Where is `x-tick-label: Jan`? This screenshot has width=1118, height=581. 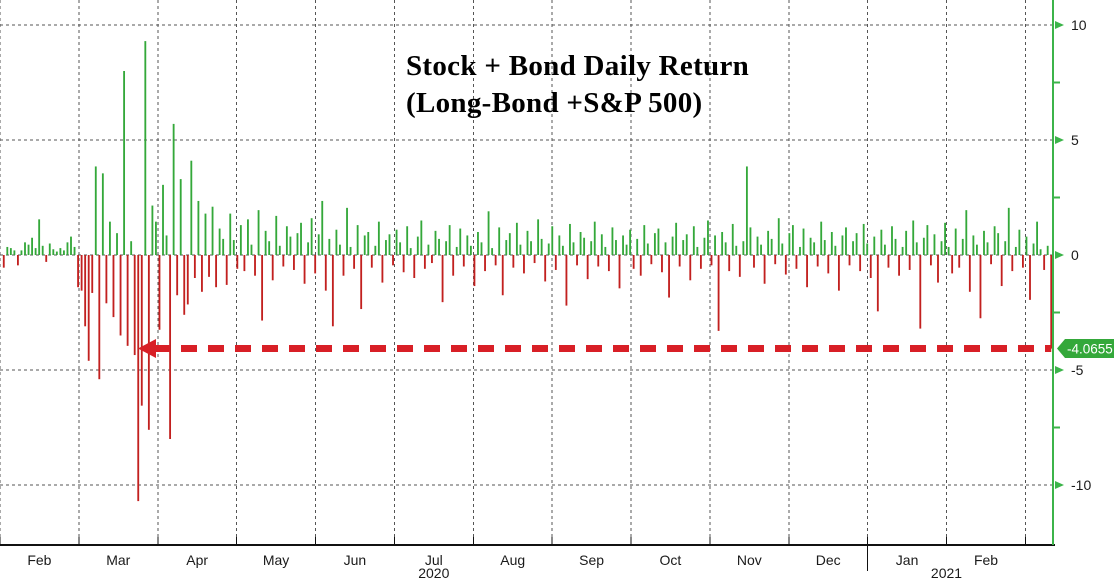 x-tick-label: Jan is located at coordinates (907, 560).